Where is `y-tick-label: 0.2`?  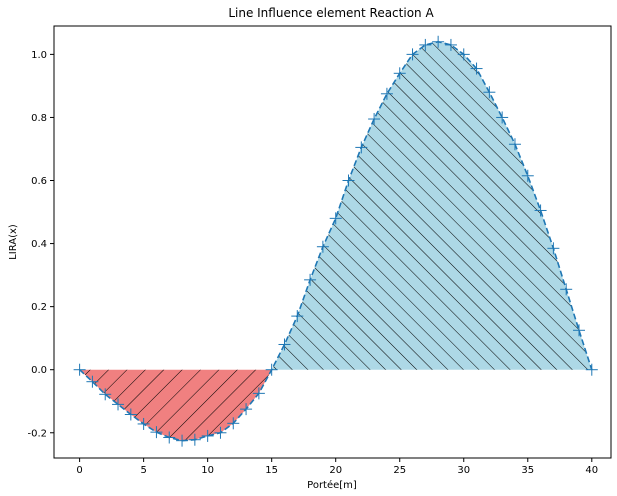
y-tick-label: 0.2 is located at coordinates (39, 307).